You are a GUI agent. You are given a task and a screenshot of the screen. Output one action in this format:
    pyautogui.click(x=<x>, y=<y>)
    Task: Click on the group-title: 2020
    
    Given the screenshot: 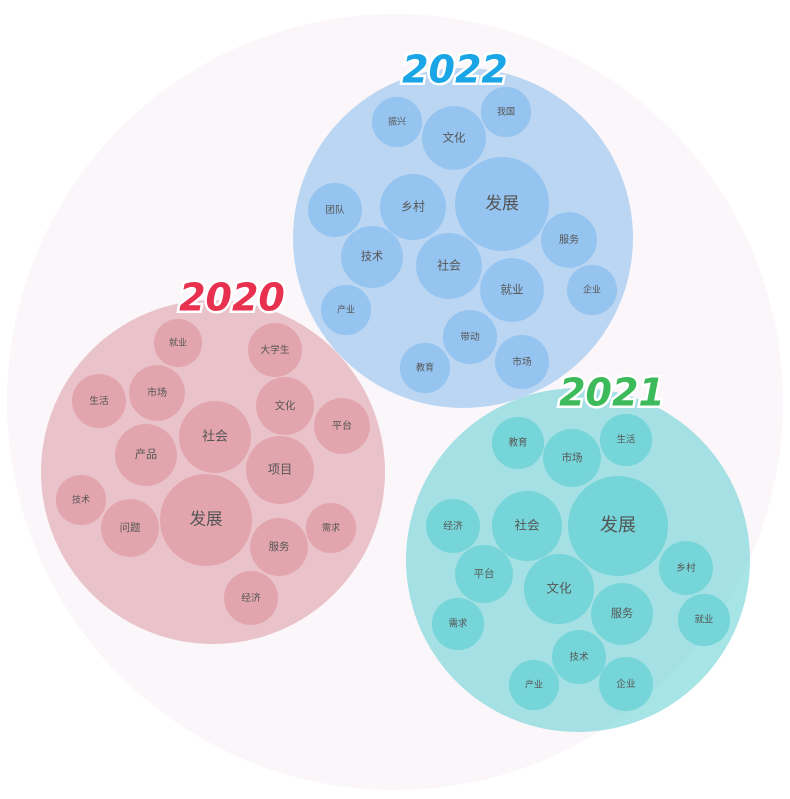 What is the action you would take?
    pyautogui.click(x=232, y=298)
    